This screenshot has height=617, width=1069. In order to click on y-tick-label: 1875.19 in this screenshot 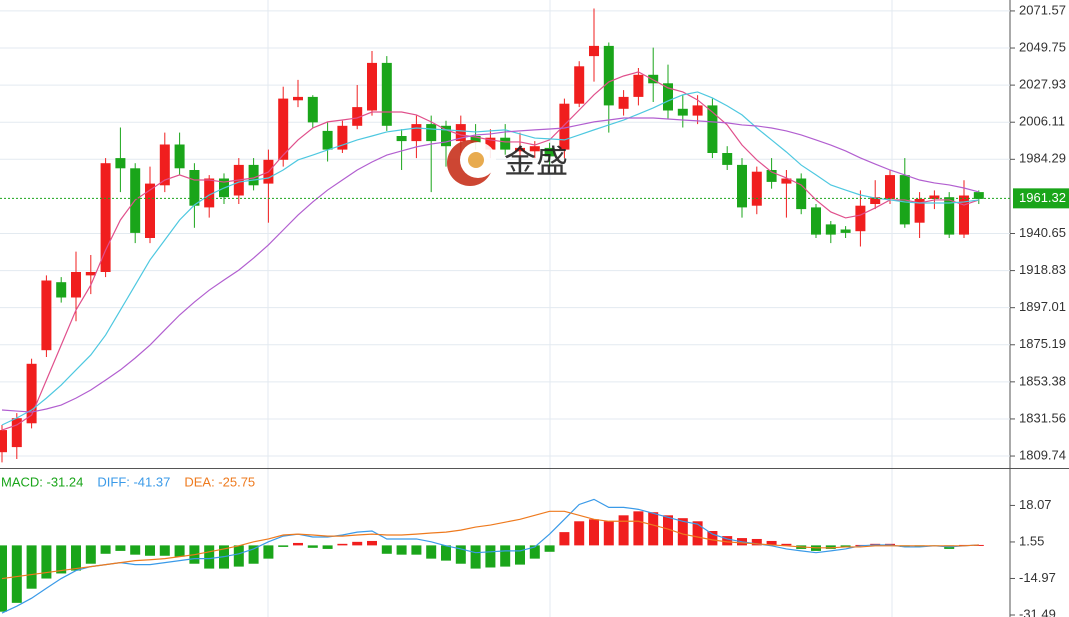, I will do `click(1042, 343)`.